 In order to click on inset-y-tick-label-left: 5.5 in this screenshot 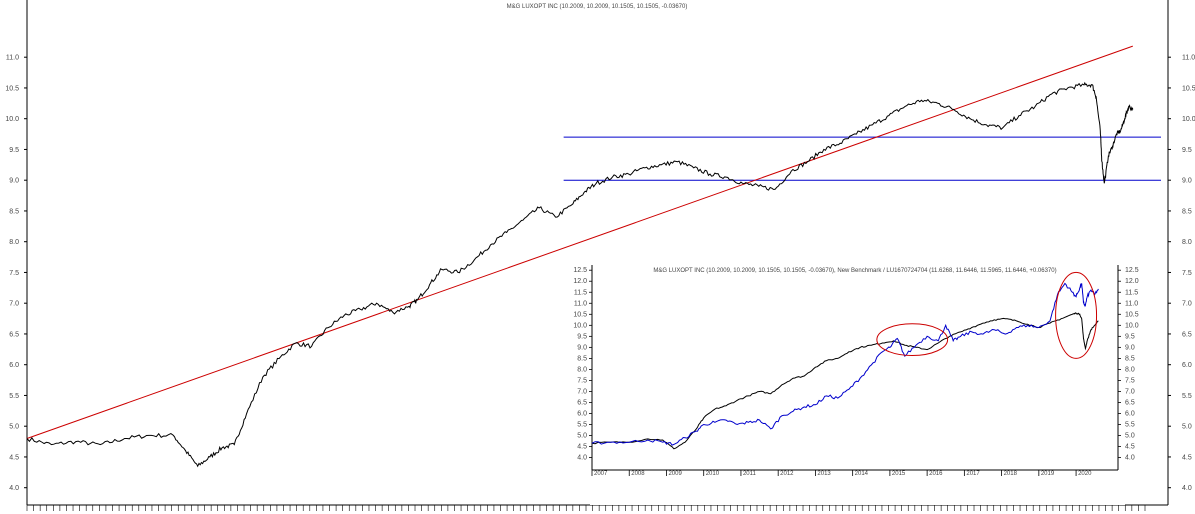, I will do `click(582, 425)`.